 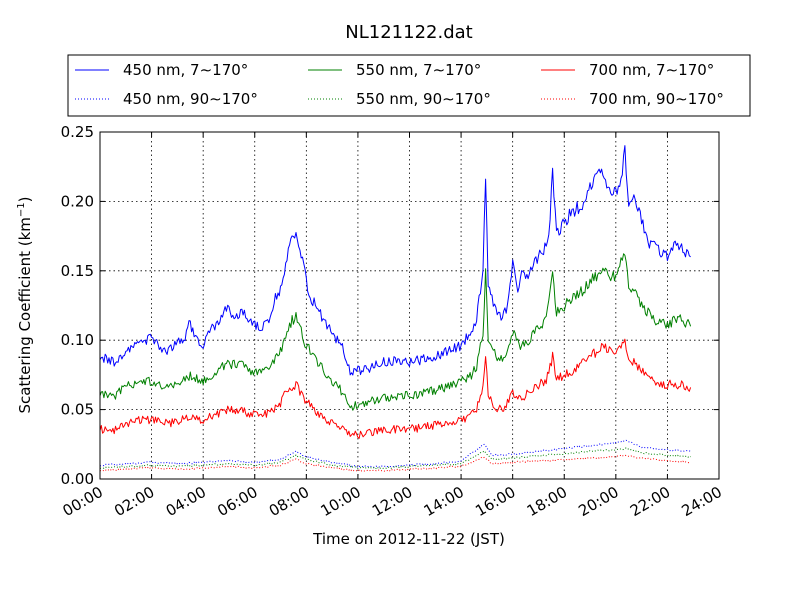 I want to click on x-tick-label: 04:00, so click(x=186, y=501).